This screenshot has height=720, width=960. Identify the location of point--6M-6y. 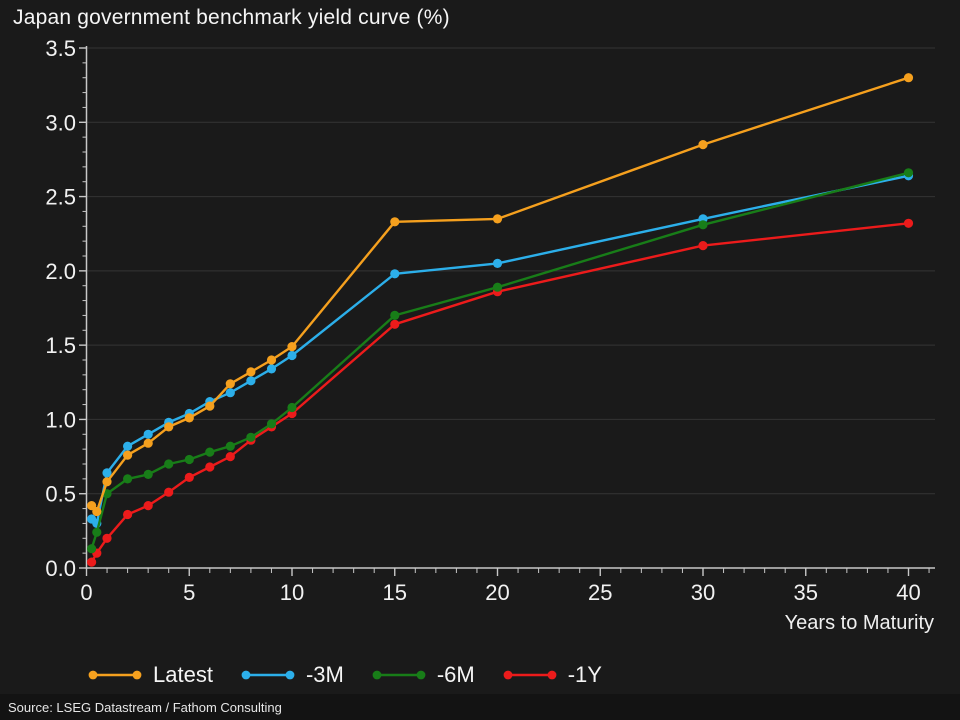
(210, 452).